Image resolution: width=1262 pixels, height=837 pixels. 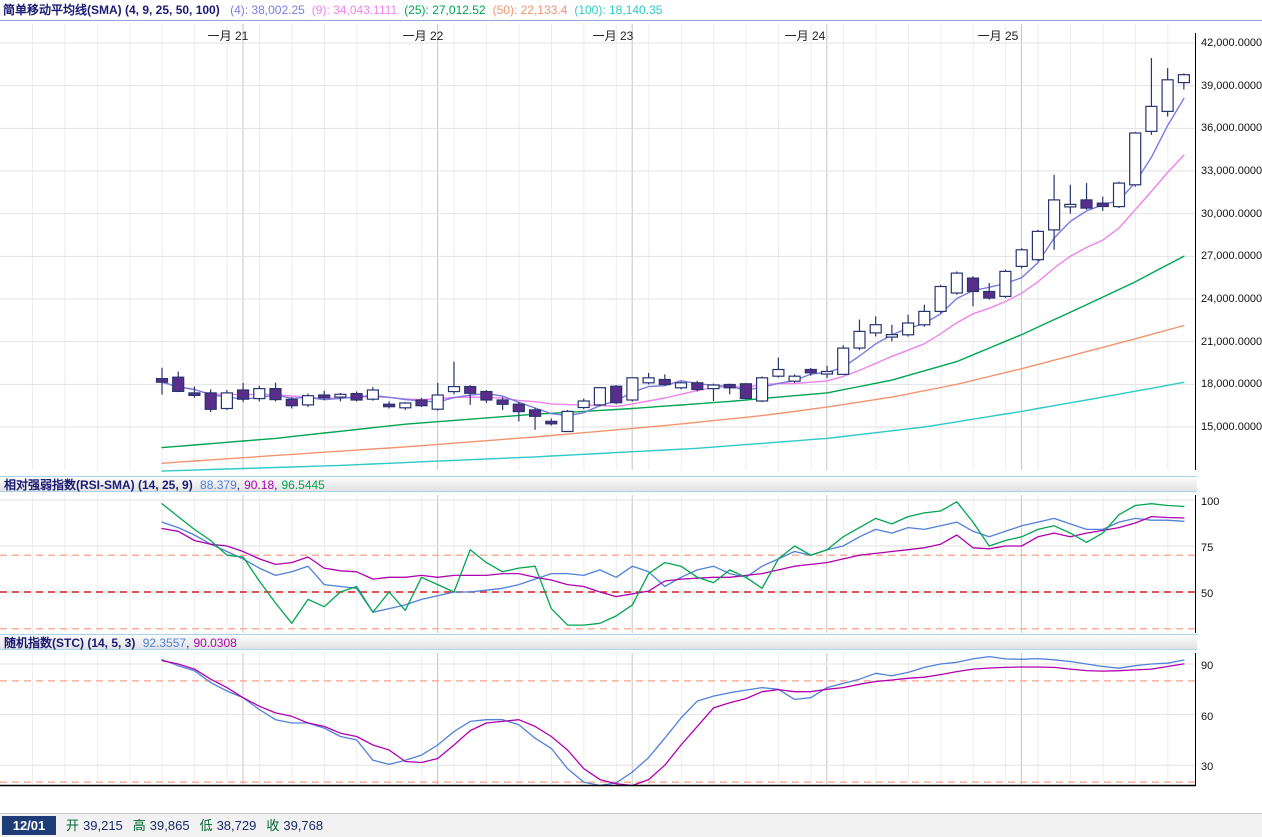 I want to click on rsi-tick-label: 75, so click(x=1207, y=548).